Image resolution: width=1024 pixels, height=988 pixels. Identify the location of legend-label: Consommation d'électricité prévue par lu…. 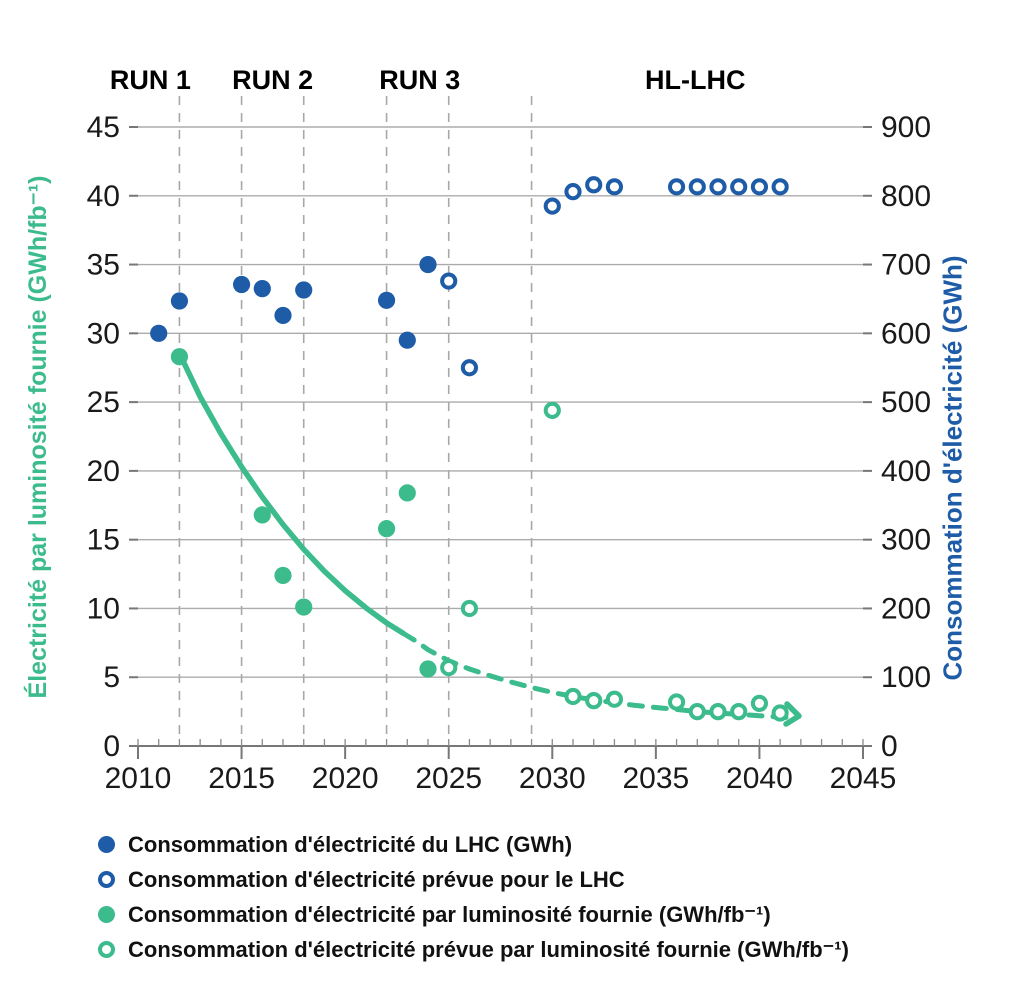
(488, 949).